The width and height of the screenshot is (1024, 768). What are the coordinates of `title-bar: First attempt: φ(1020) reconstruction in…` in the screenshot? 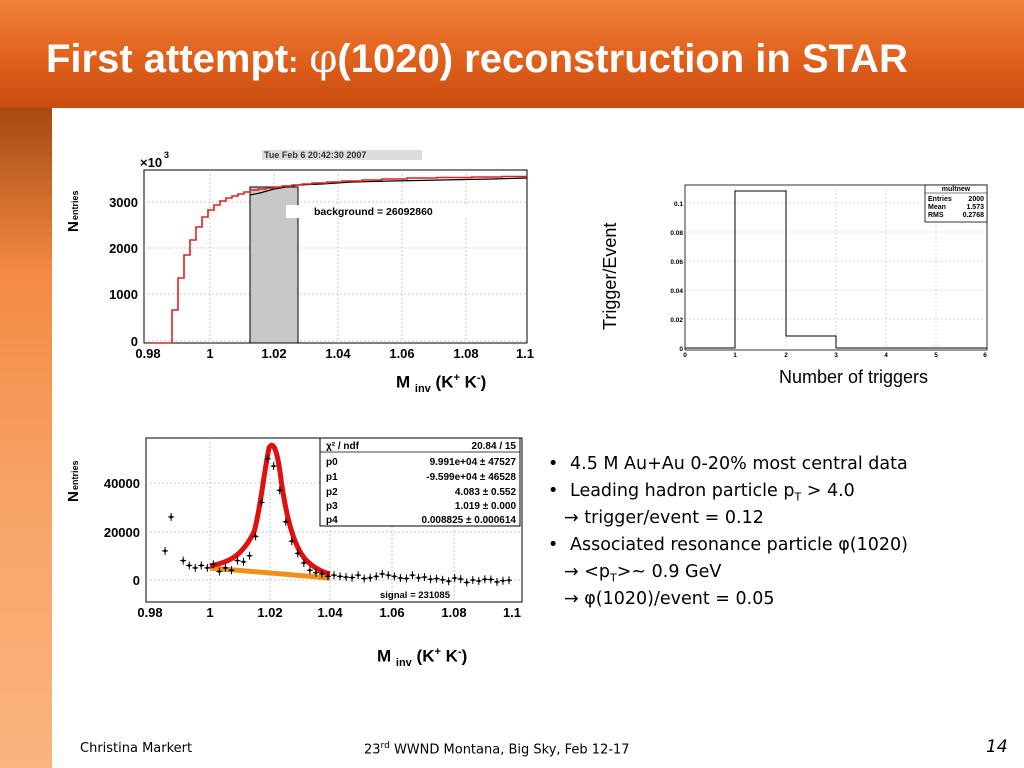 It's located at (512, 54).